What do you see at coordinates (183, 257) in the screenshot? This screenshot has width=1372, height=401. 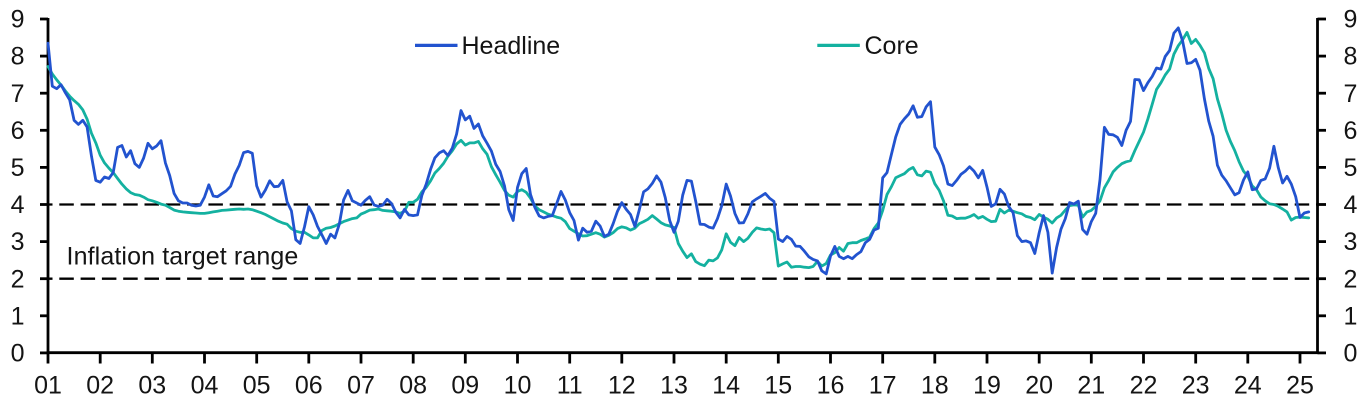 I see `svg-text: Inflation target range` at bounding box center [183, 257].